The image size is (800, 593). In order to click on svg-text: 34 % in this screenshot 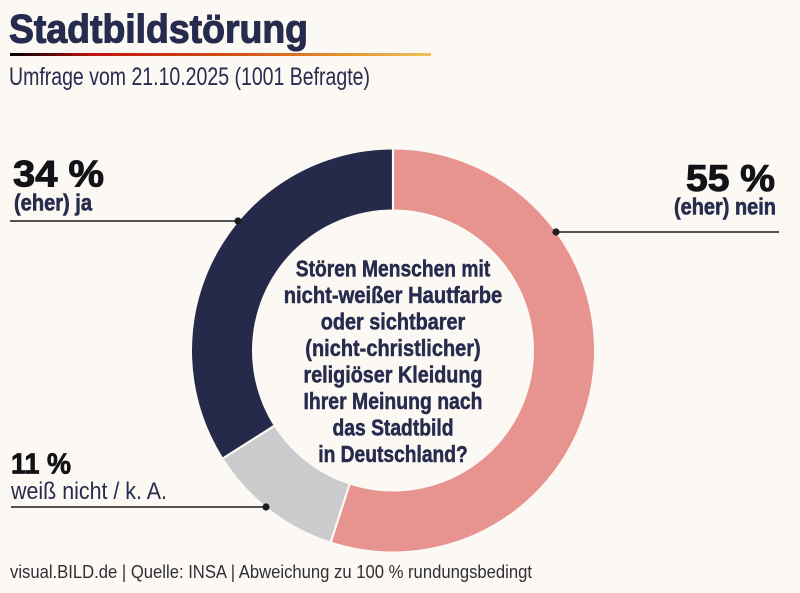, I will do `click(58, 174)`.